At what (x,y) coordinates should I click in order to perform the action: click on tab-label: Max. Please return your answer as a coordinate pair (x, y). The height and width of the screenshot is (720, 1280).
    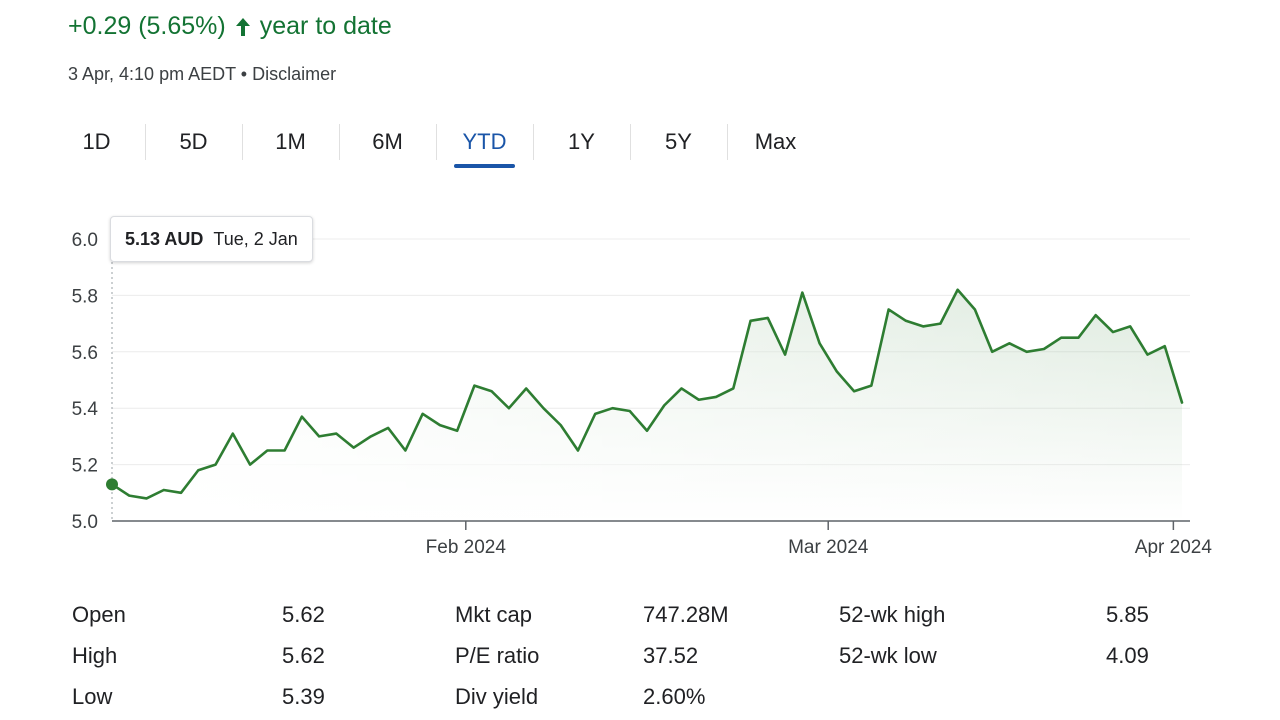
    Looking at the image, I should click on (775, 141).